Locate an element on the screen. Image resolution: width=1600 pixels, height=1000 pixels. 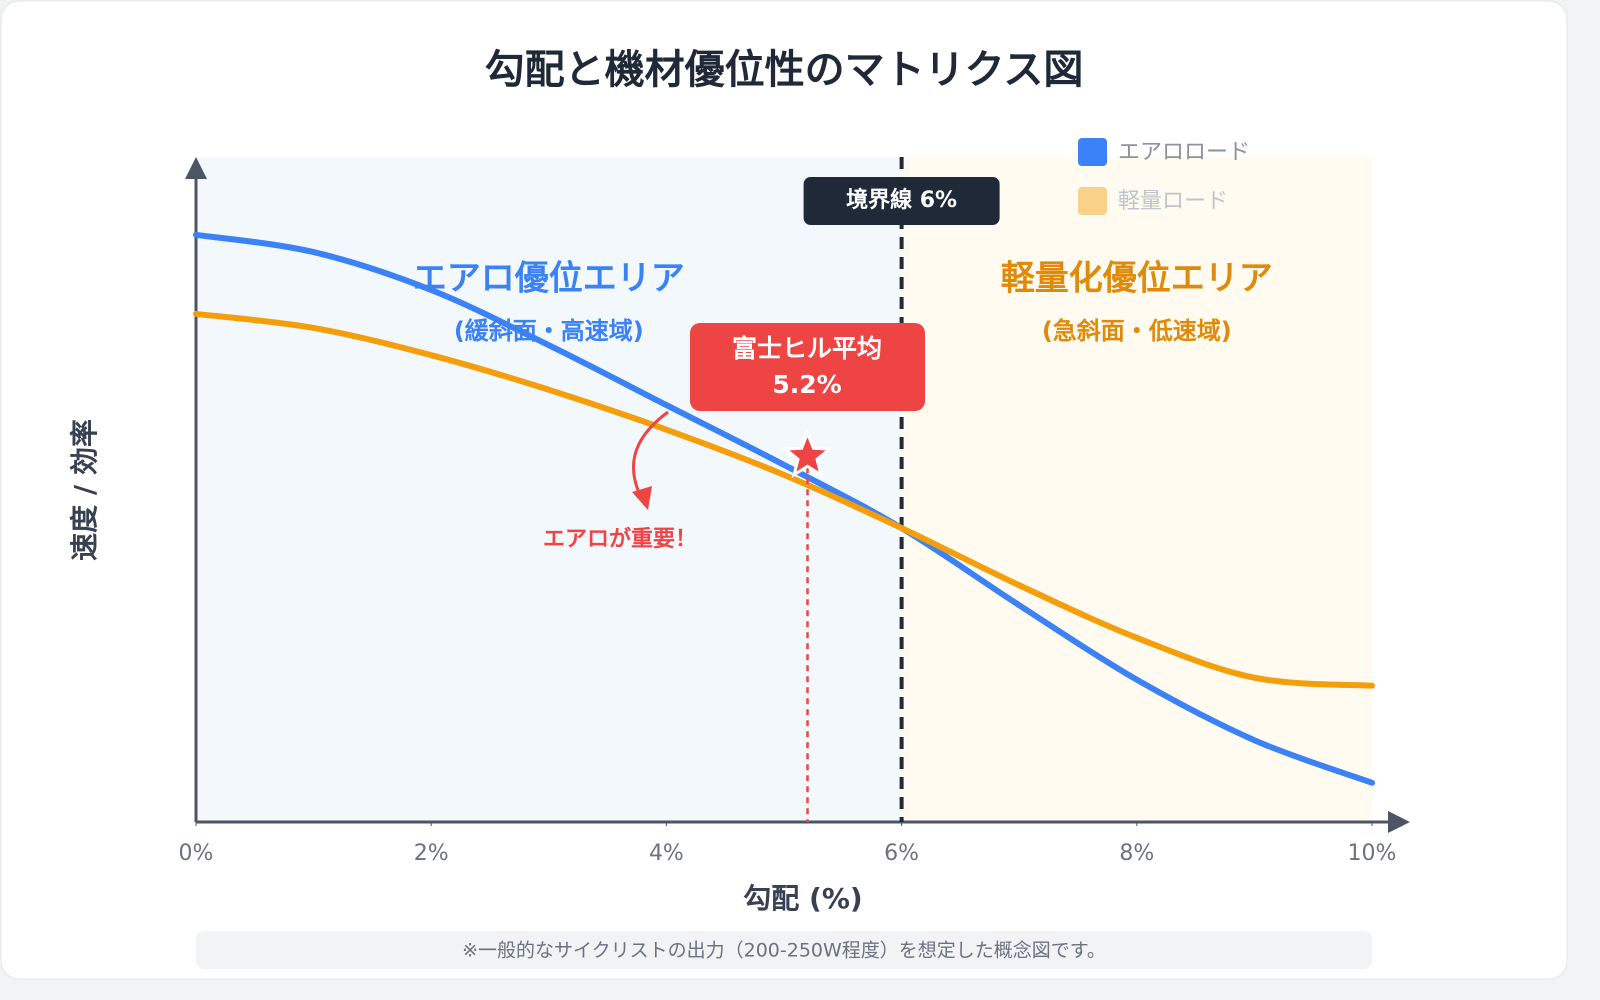
x-tick-label: 2% is located at coordinates (431, 853).